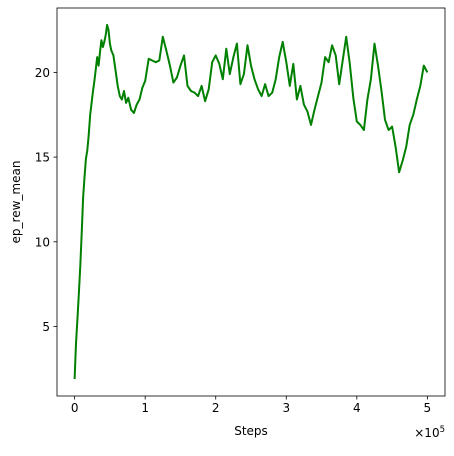 The height and width of the screenshot is (456, 454). I want to click on x-multiplier-exponent: 5, so click(442, 430).